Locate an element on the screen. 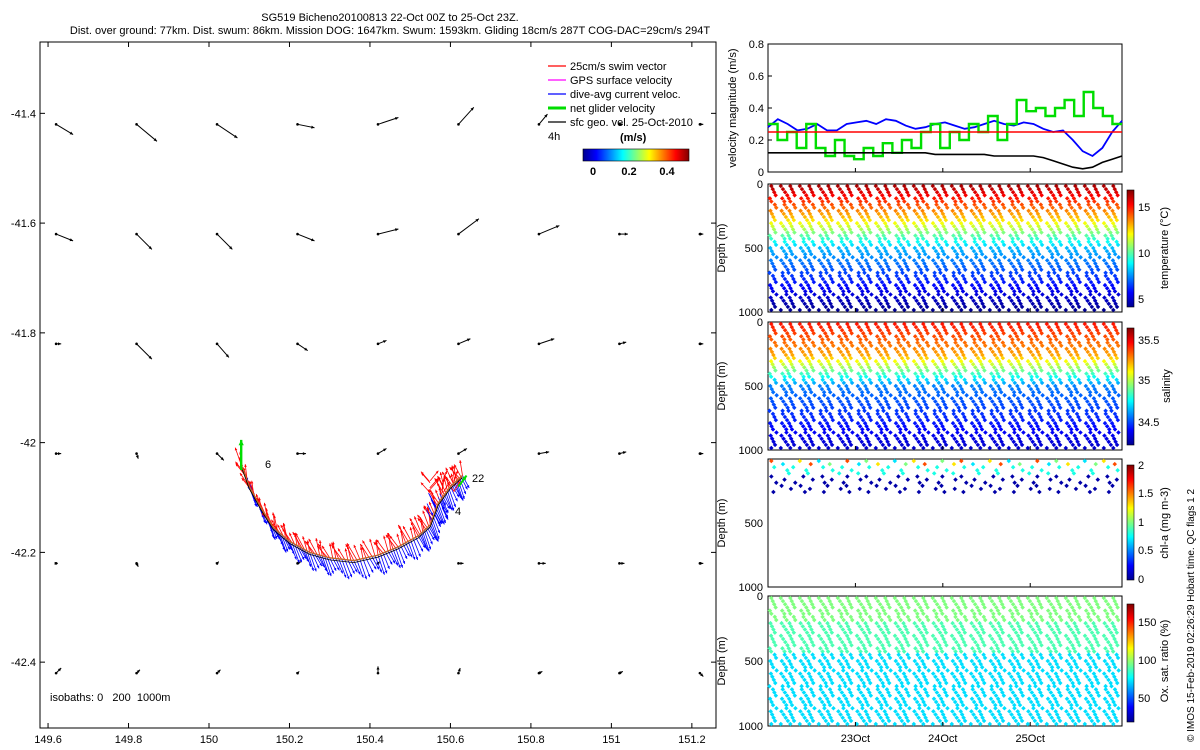  chlorophyll-cbar-tick-4: 0 is located at coordinates (1141, 580).